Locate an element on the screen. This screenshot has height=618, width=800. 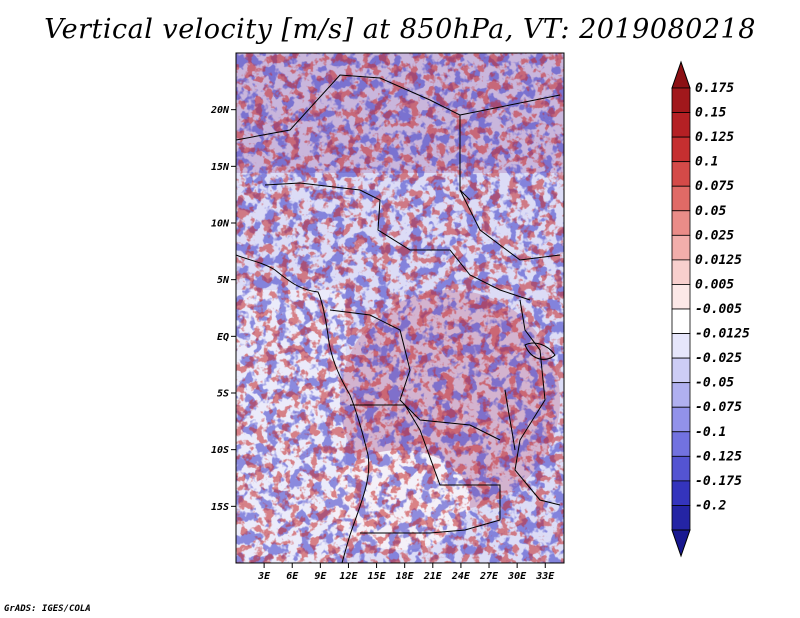
colorbar-label: 0.125 is located at coordinates (714, 137).